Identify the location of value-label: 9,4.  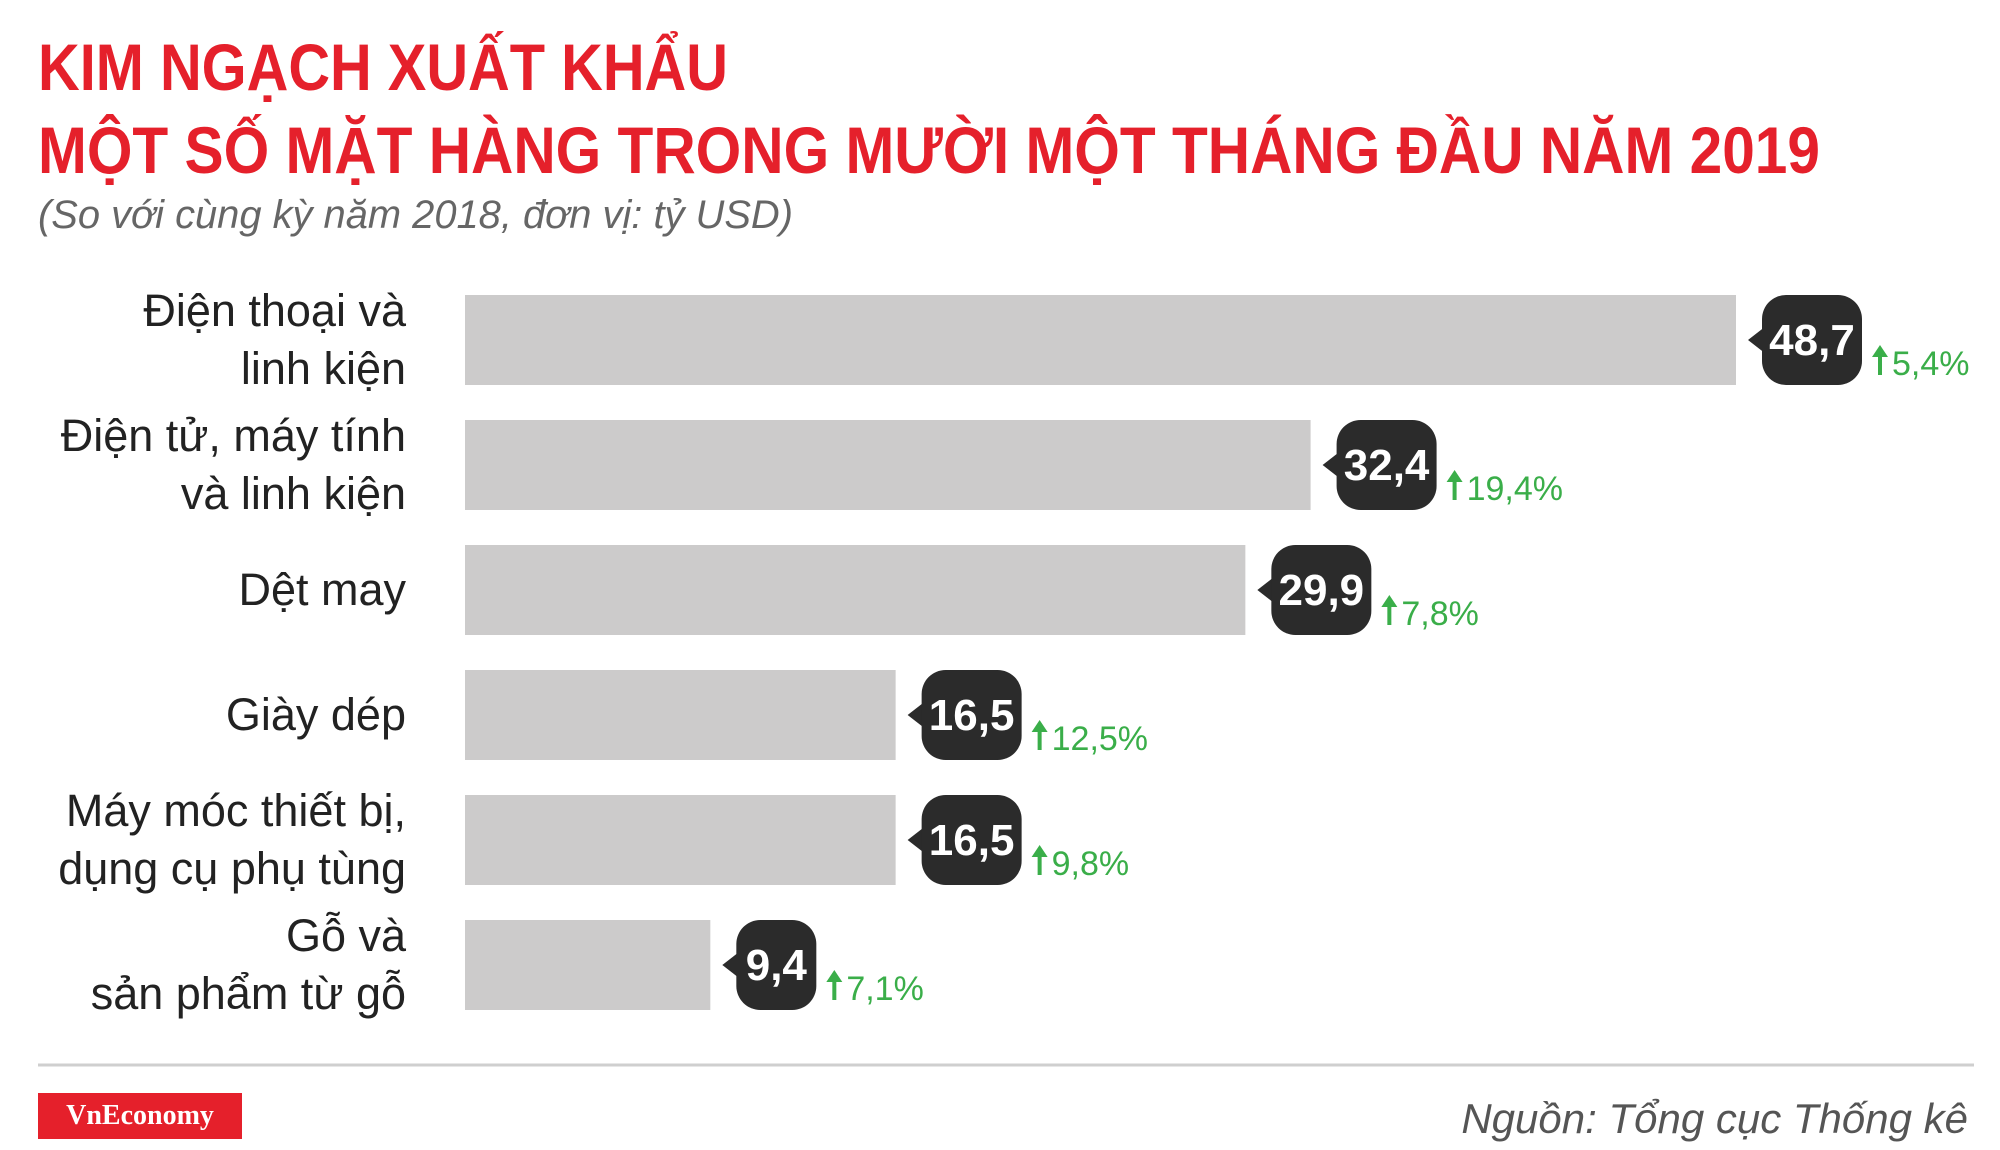
(777, 965).